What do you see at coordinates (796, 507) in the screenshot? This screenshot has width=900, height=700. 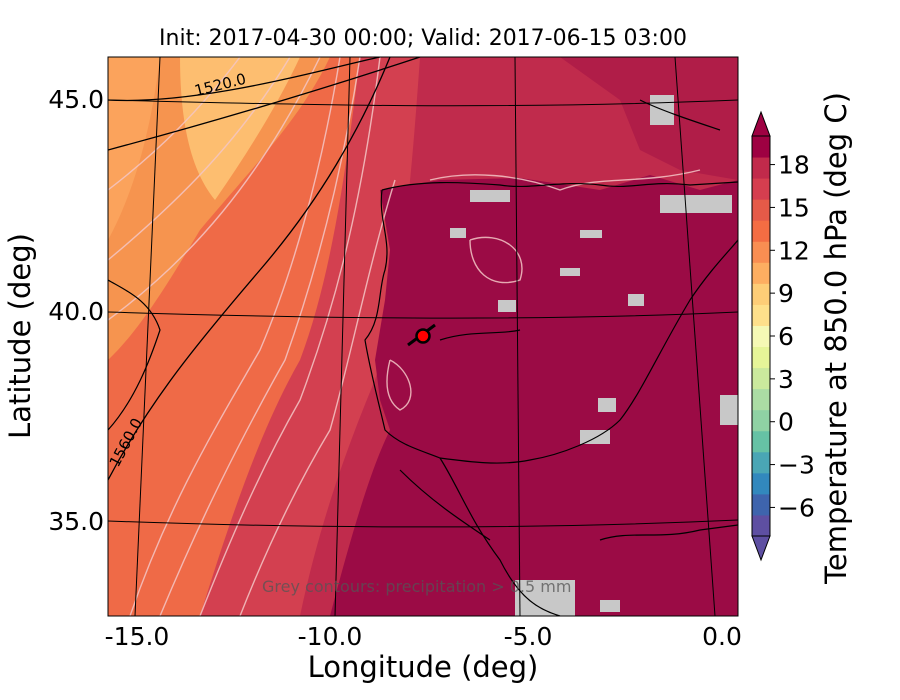 I see `colorbar-tick-label: −6` at bounding box center [796, 507].